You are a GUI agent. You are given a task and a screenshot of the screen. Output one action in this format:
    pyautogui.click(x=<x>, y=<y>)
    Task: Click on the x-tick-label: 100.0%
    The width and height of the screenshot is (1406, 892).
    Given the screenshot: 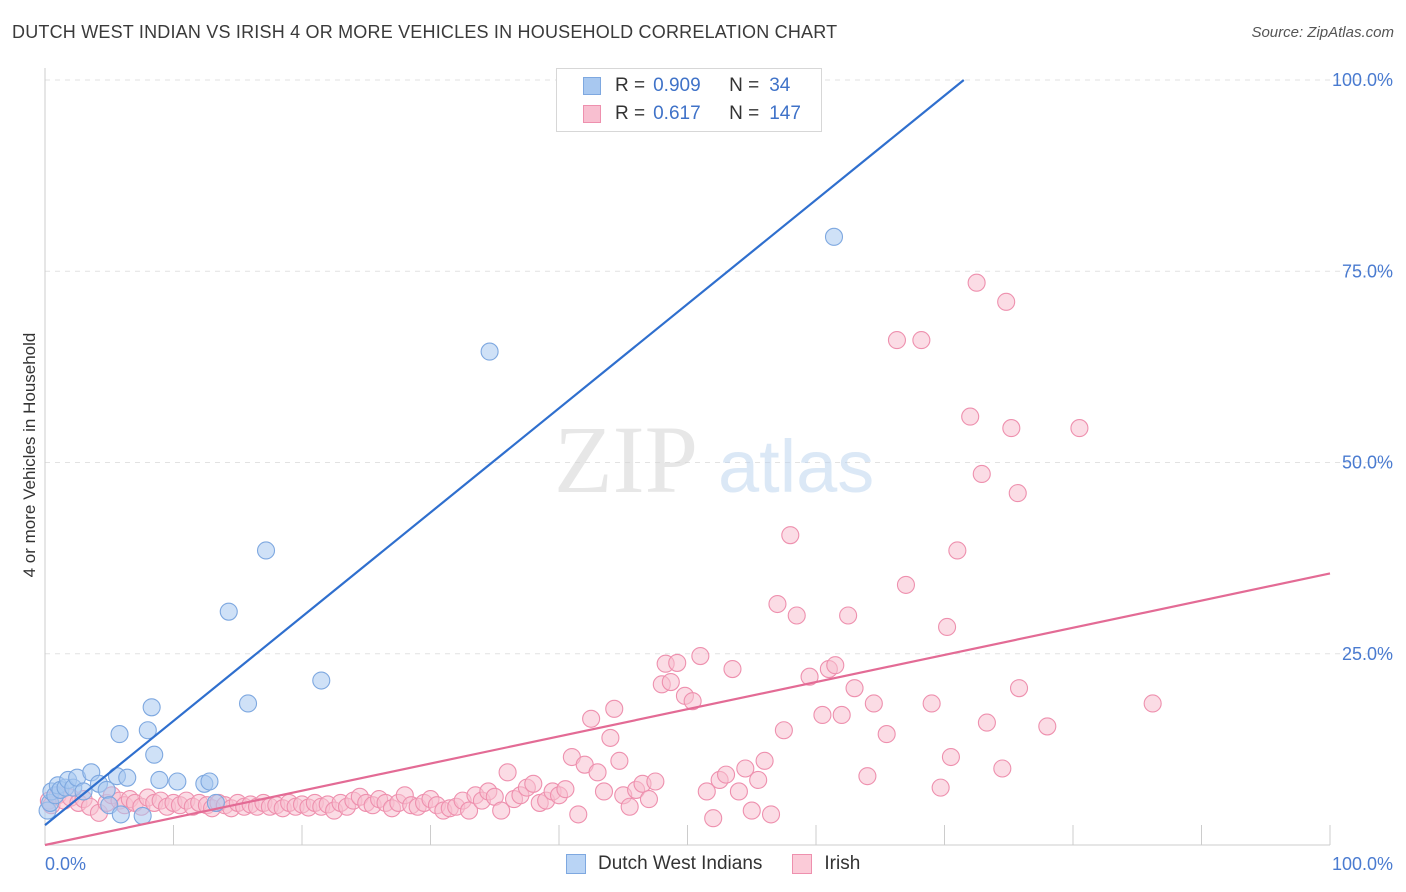 What is the action you would take?
    pyautogui.click(x=1362, y=864)
    